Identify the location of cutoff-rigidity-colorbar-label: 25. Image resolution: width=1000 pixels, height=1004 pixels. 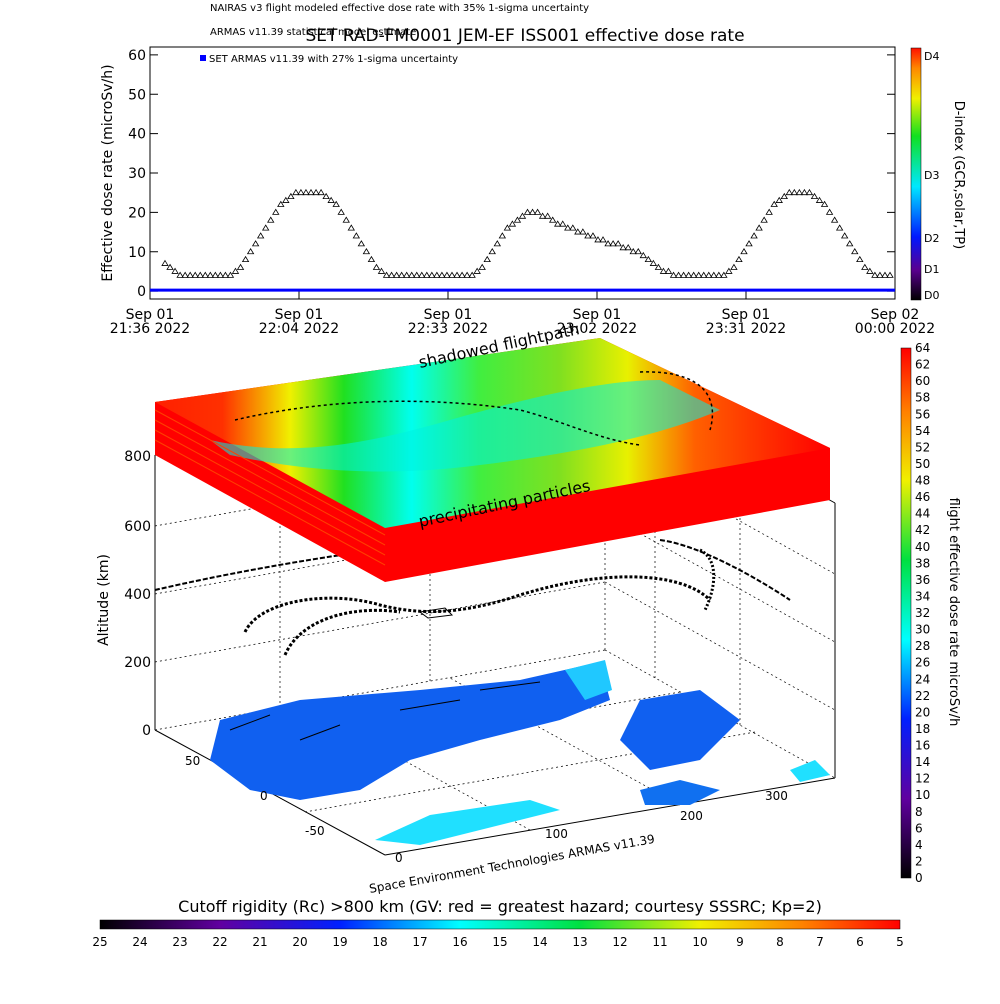
(99, 942).